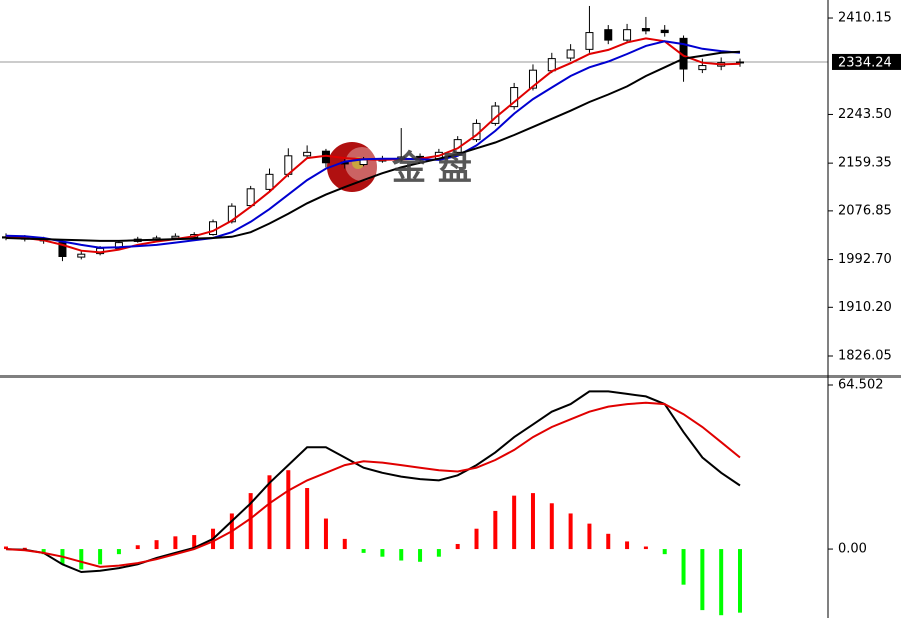 The width and height of the screenshot is (901, 618). I want to click on y-tick-label: 2243.50, so click(865, 114).